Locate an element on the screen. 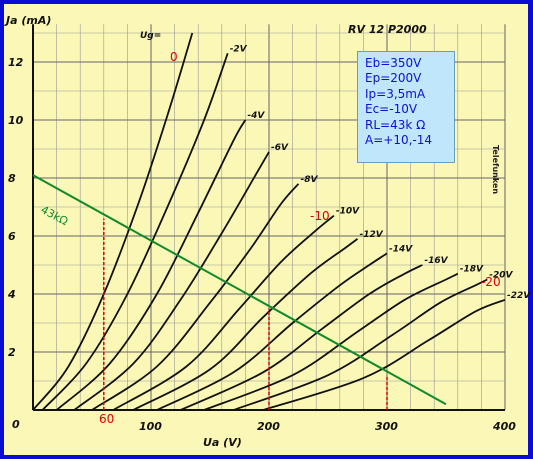  curve-label: -8V is located at coordinates (310, 180).